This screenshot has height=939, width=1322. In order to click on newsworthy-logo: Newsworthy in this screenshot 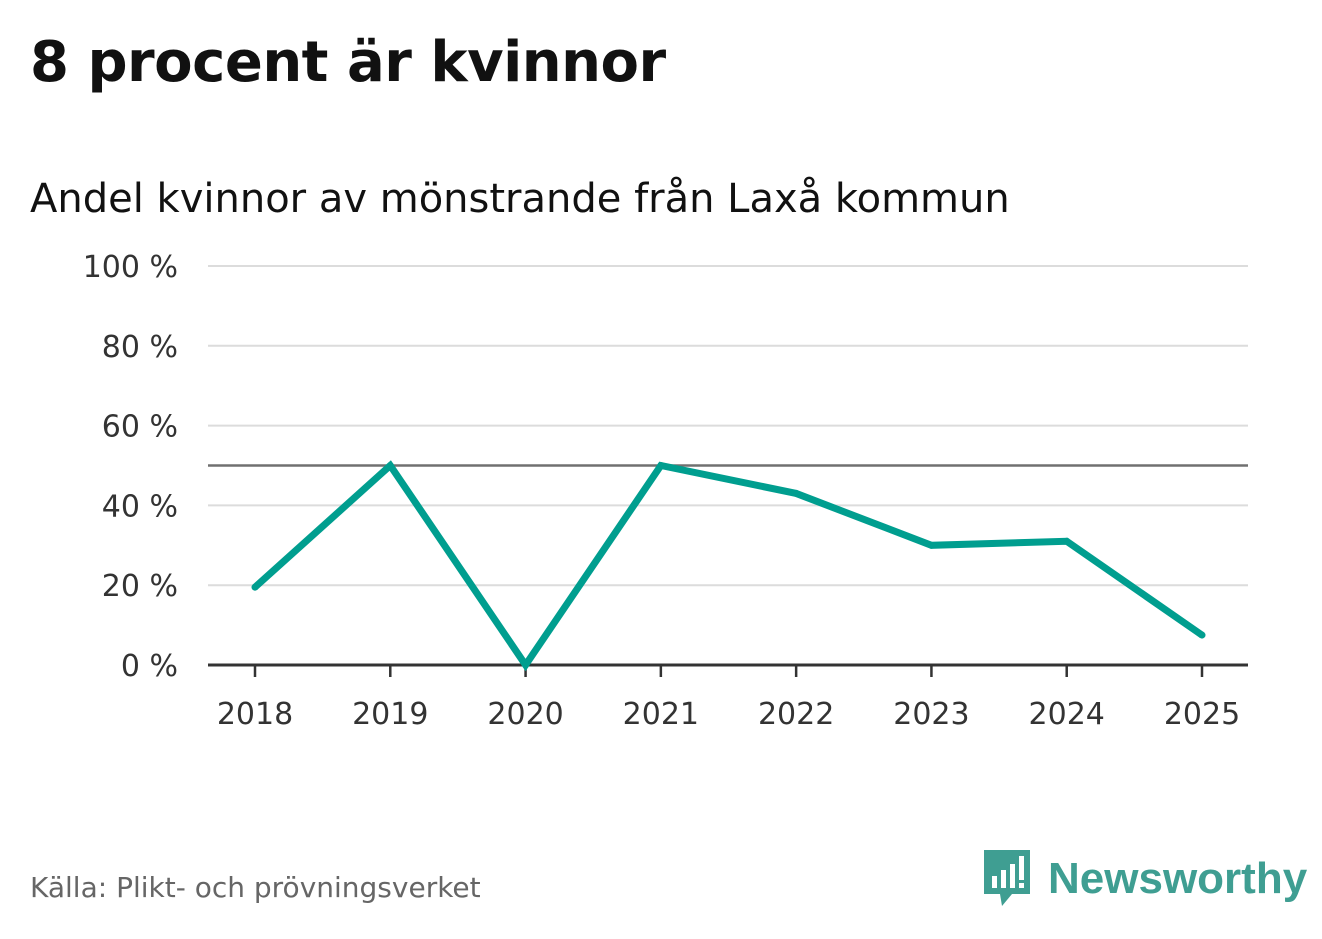, I will do `click(1143, 879)`.